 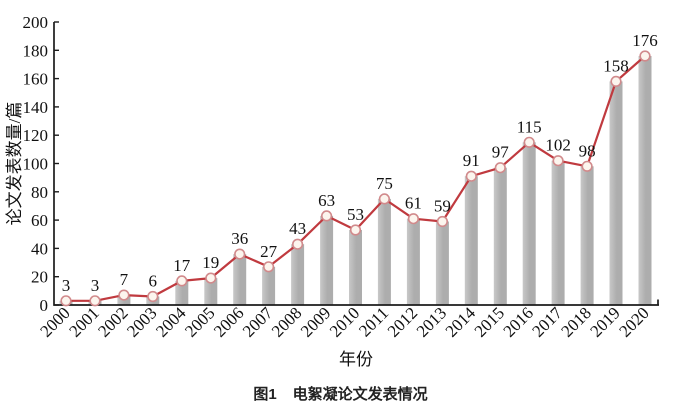 I want to click on value-label: 17, so click(x=182, y=265).